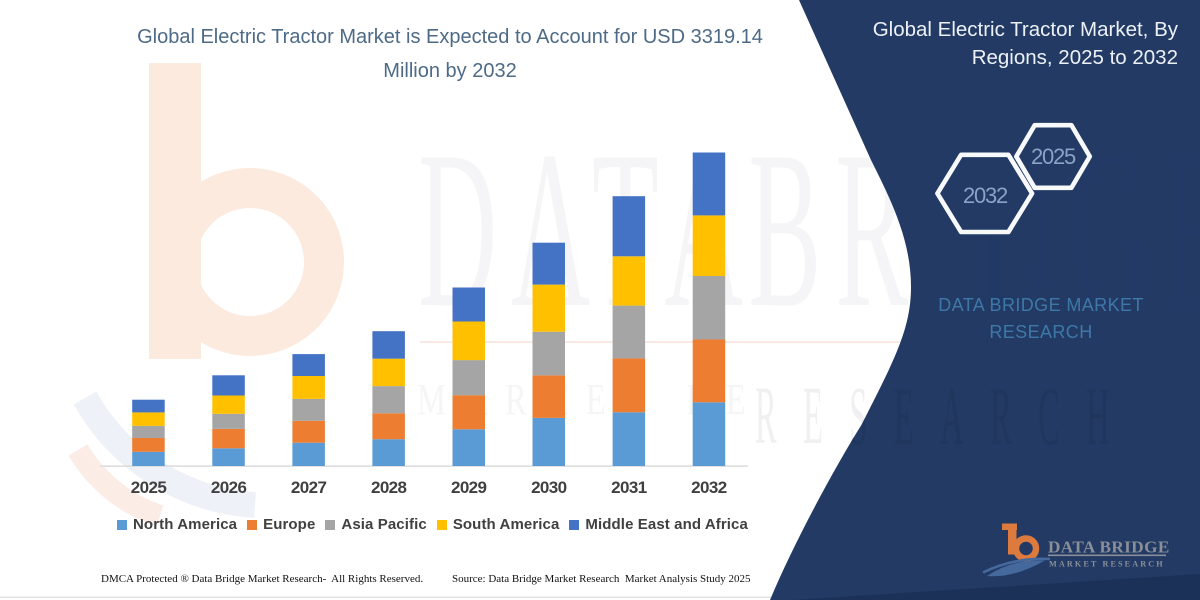 The image size is (1200, 600). What do you see at coordinates (945, 416) in the screenshot?
I see `svg-text: RESEARCH` at bounding box center [945, 416].